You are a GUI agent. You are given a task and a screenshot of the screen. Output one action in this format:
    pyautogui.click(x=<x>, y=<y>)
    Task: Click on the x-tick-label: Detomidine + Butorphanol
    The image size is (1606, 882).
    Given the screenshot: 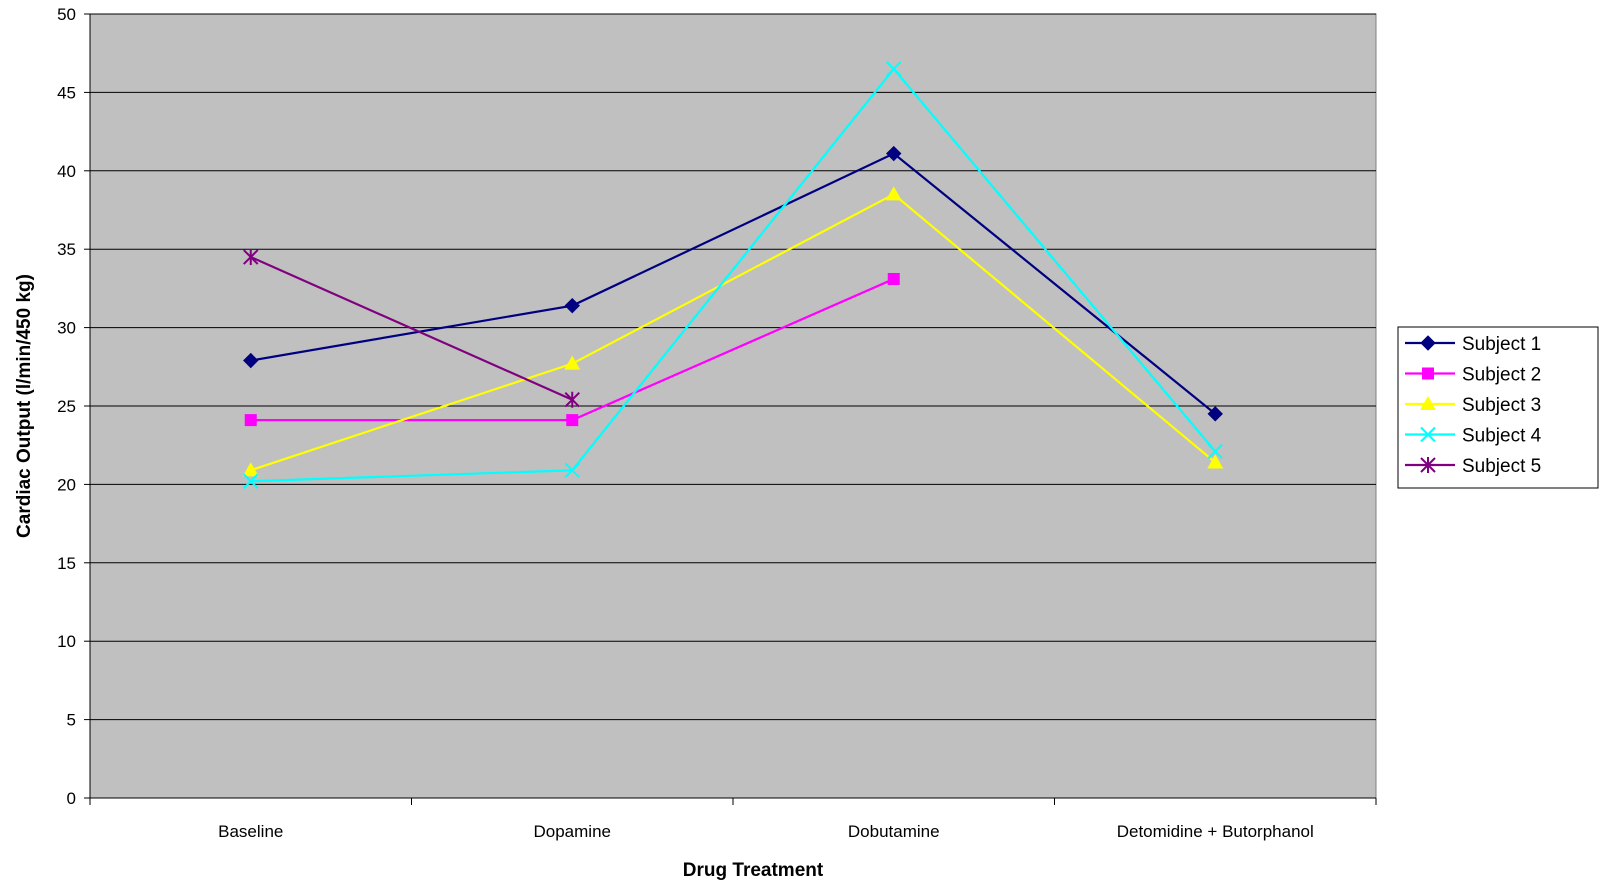 What is the action you would take?
    pyautogui.click(x=1215, y=831)
    